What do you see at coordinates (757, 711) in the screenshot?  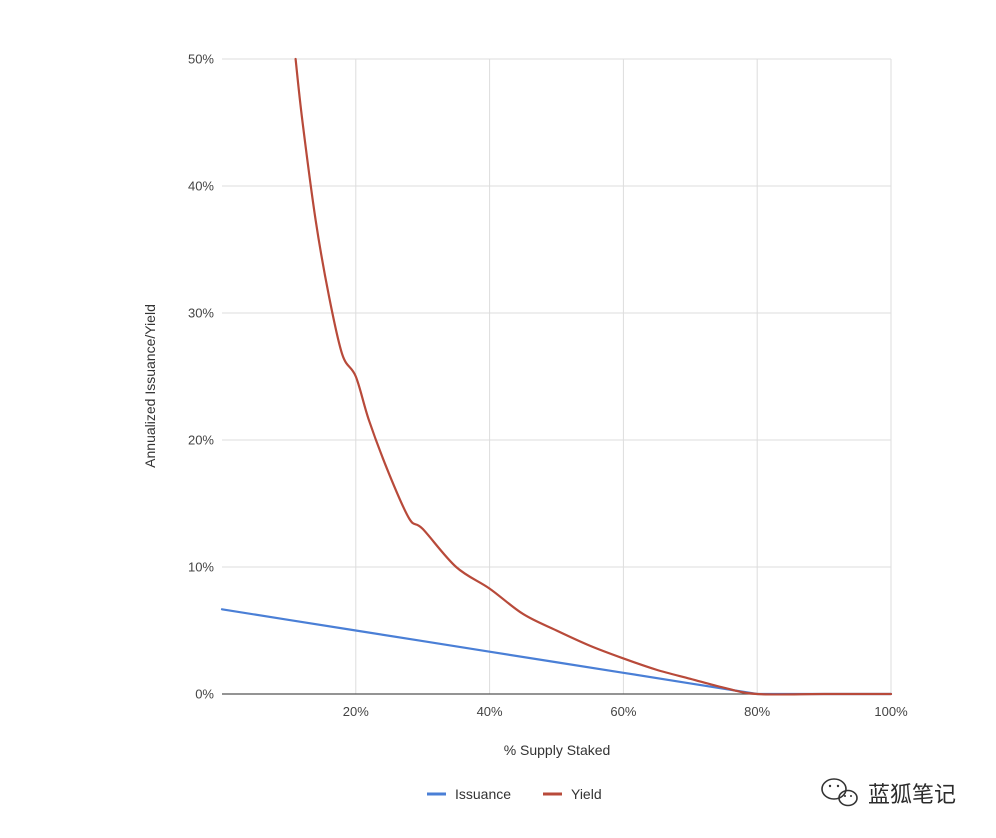 I see `x-tick-label: 80%` at bounding box center [757, 711].